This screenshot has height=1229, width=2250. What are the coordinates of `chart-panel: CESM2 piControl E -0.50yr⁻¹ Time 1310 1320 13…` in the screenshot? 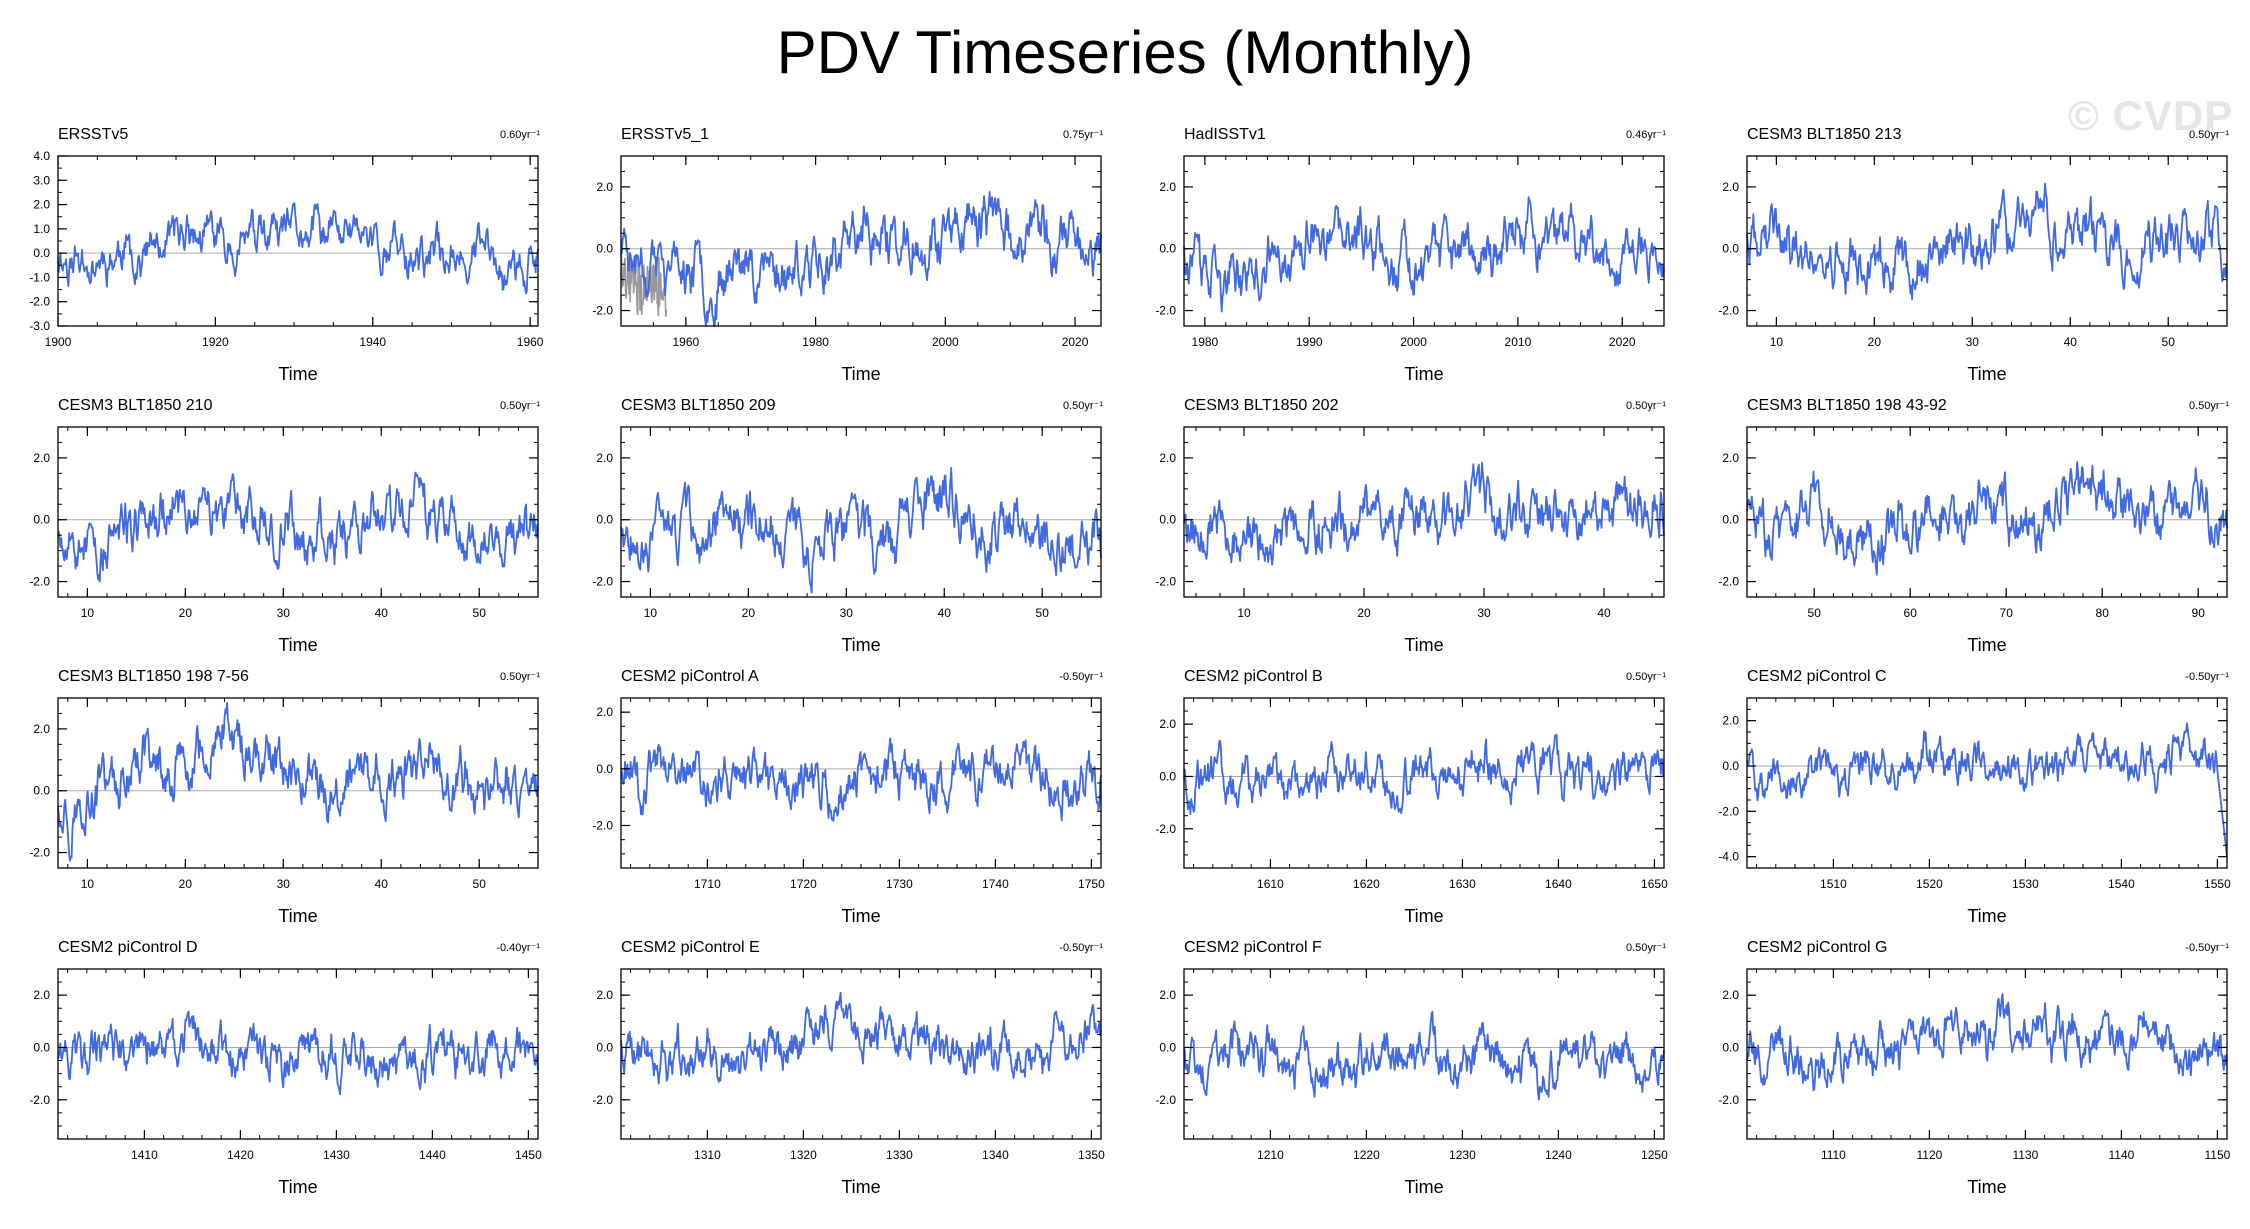 It's located at (843, 1074).